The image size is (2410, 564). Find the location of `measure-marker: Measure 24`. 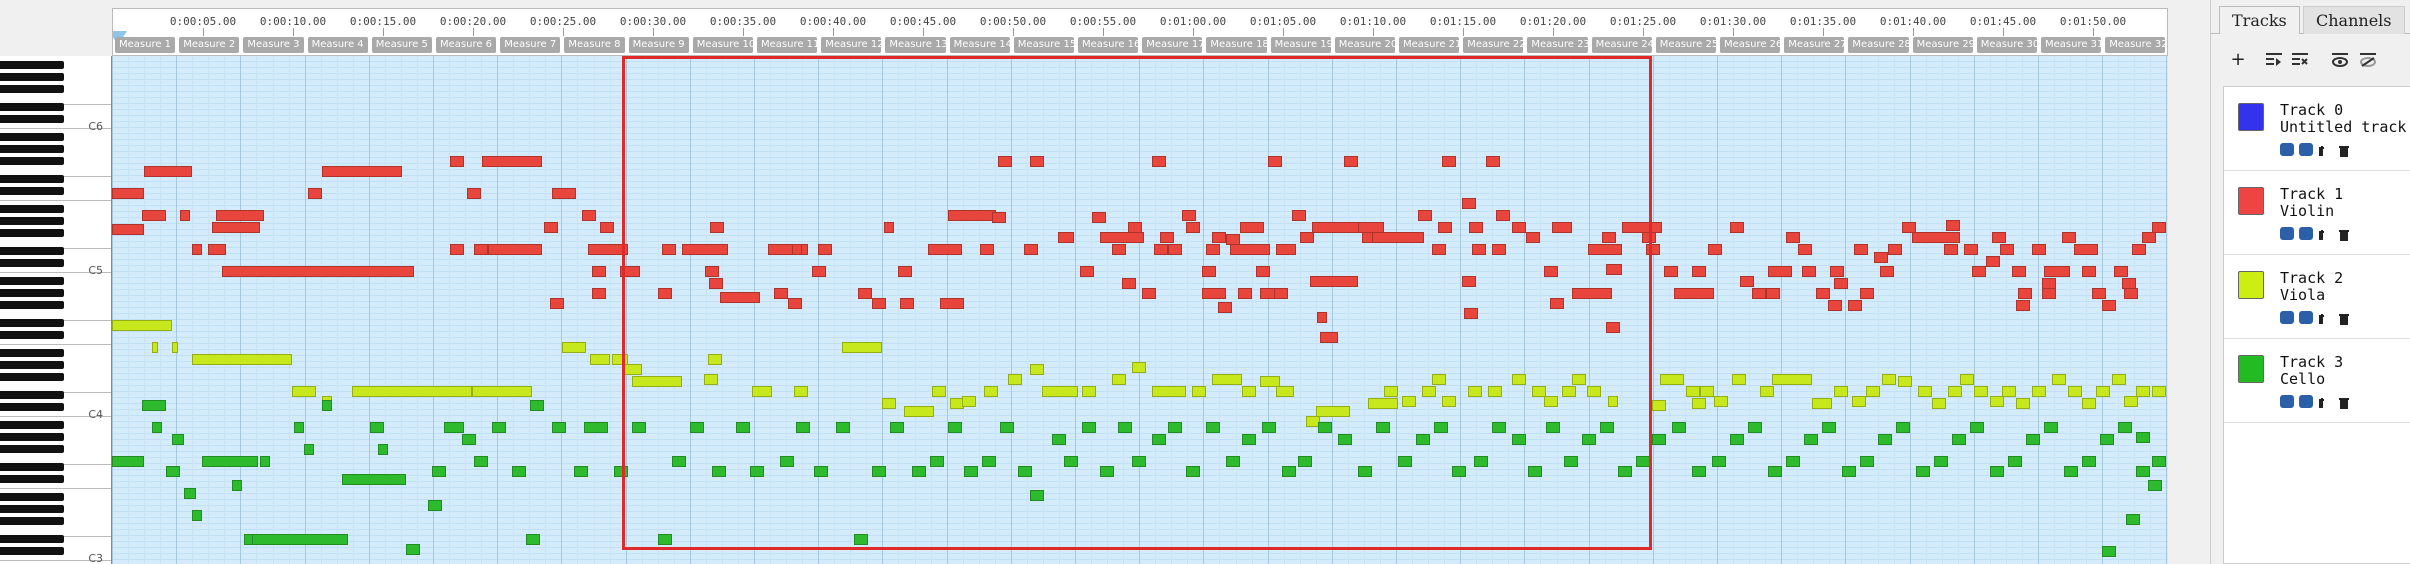

measure-marker: Measure 24 is located at coordinates (1621, 45).